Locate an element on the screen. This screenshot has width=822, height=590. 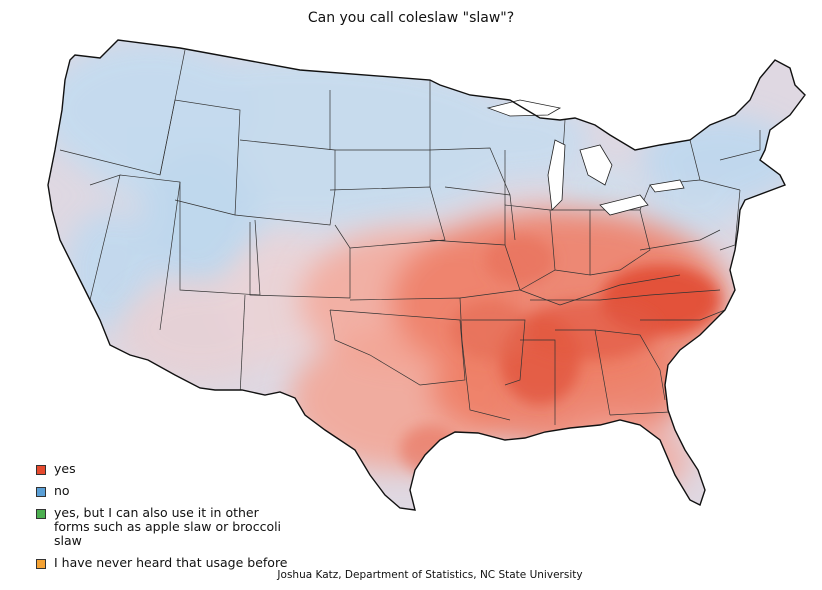
map-title: Can you call coleslaw "slaw"? is located at coordinates (411, 18).